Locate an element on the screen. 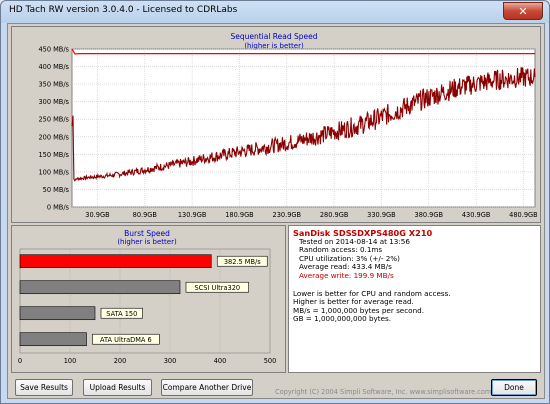 This screenshot has height=404, width=550. done-button: Done is located at coordinates (514, 387).